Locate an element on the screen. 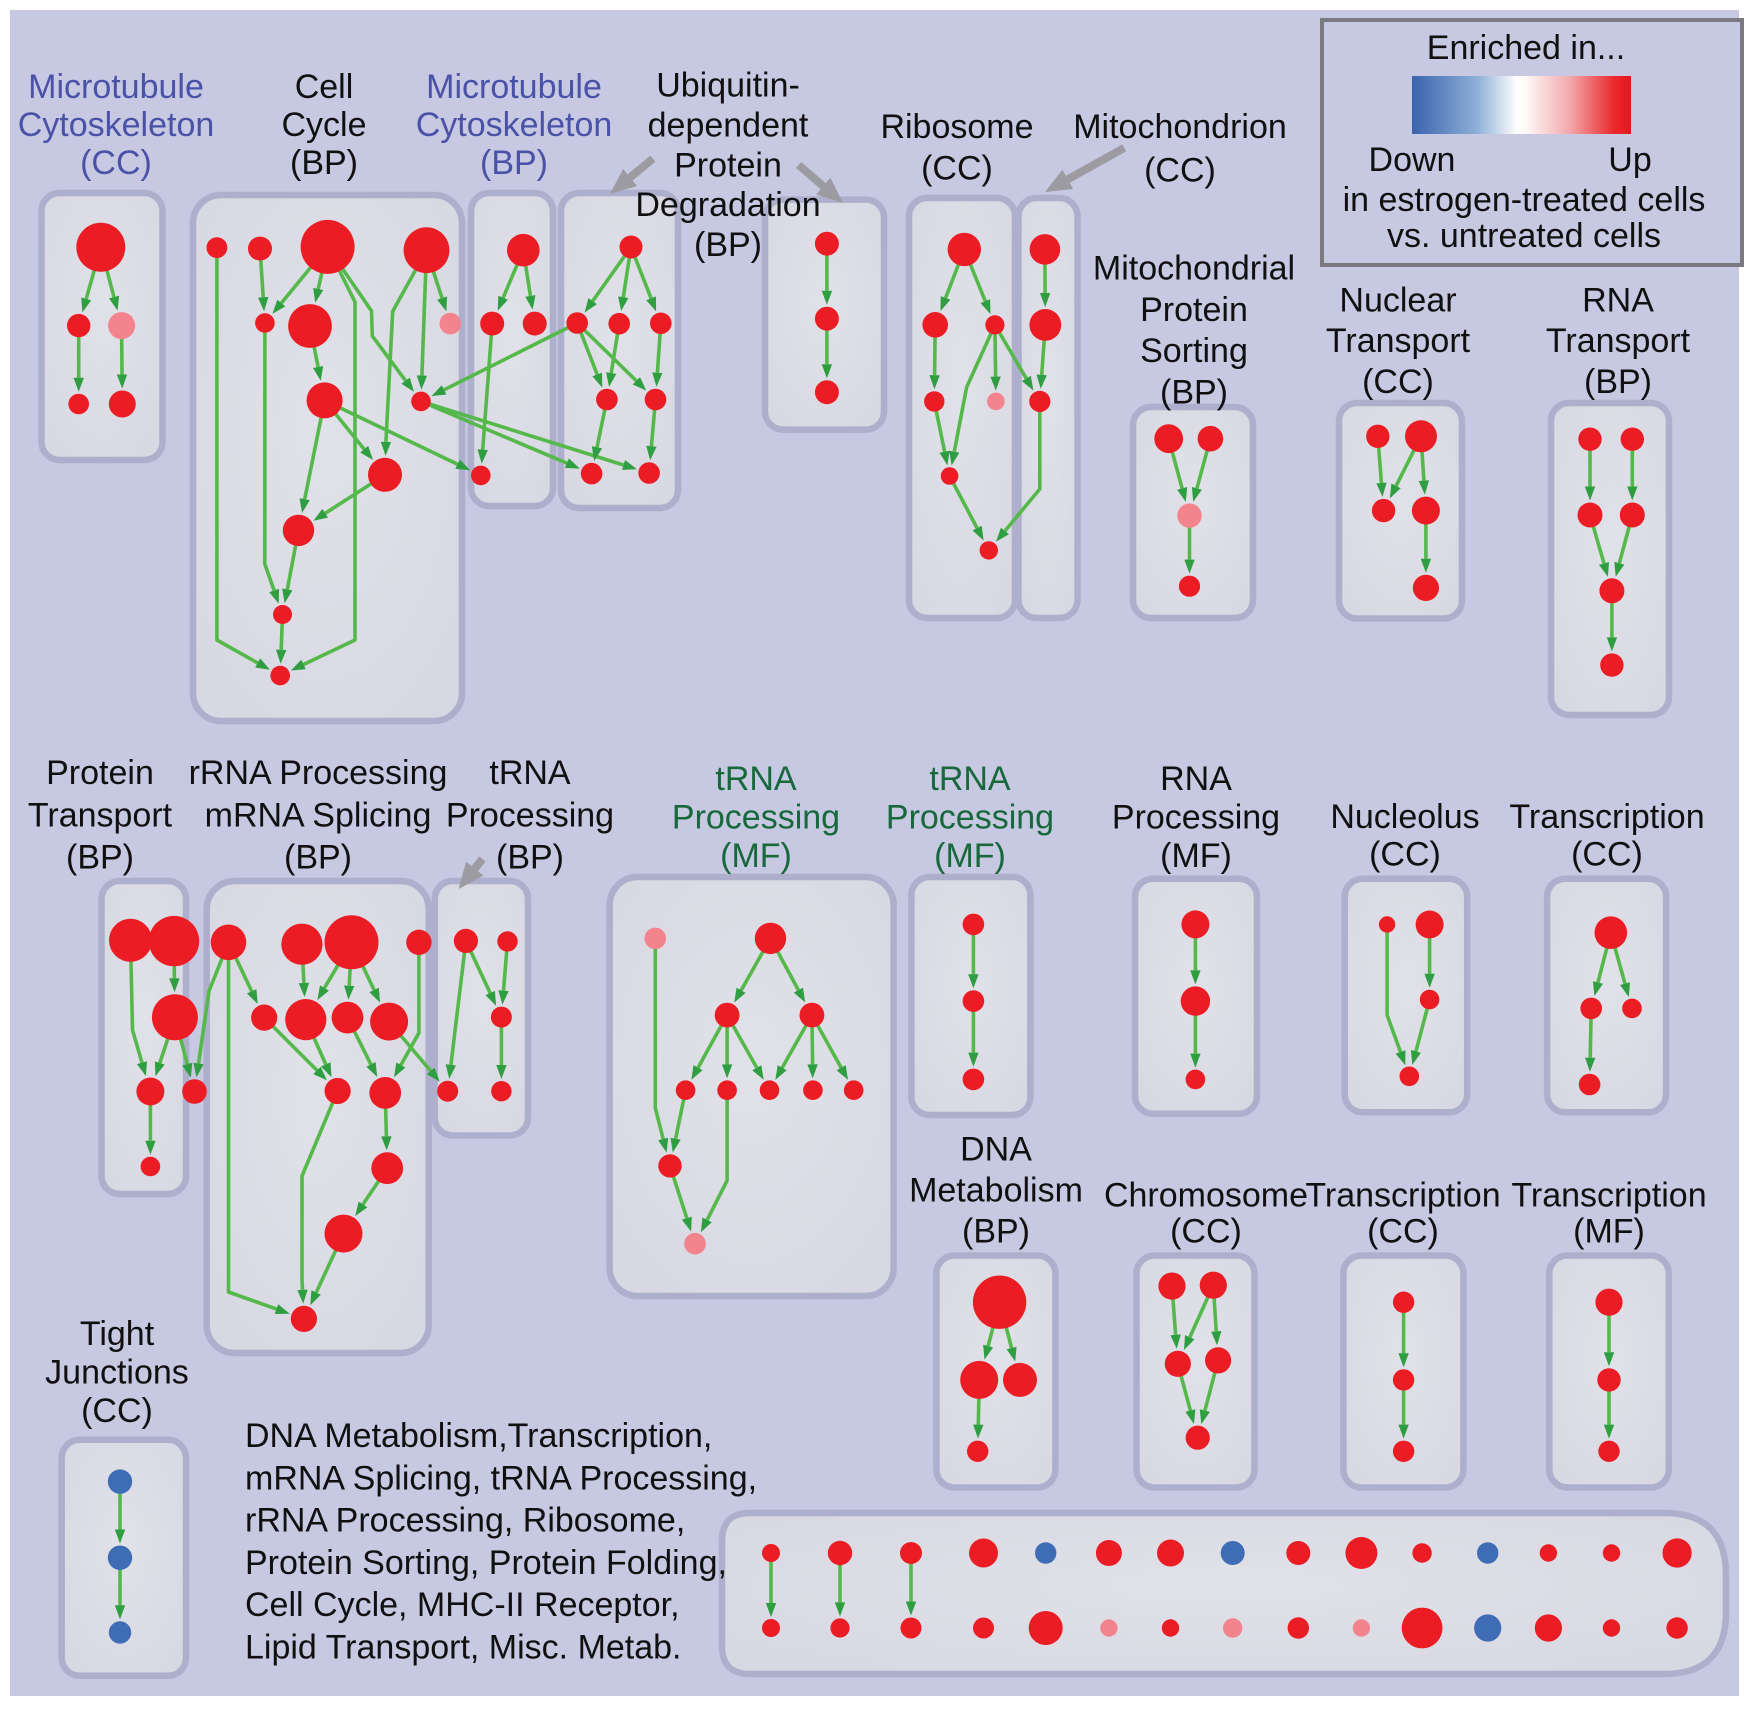  svg-text: Up is located at coordinates (1629, 160).